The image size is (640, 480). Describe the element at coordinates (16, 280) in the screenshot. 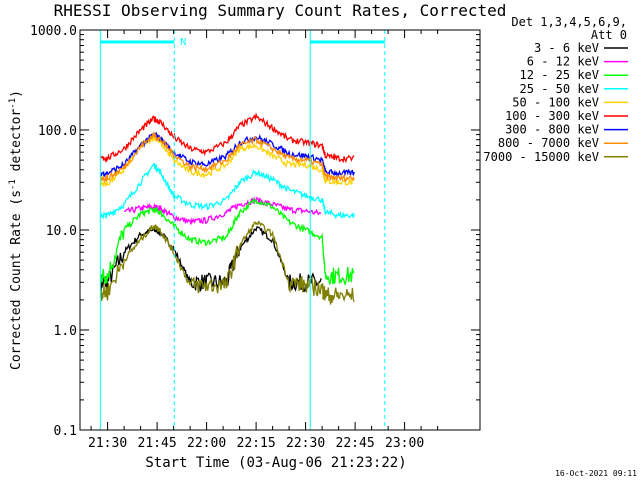

I see `y-label-main: Corrected Count Rate (s` at that location.